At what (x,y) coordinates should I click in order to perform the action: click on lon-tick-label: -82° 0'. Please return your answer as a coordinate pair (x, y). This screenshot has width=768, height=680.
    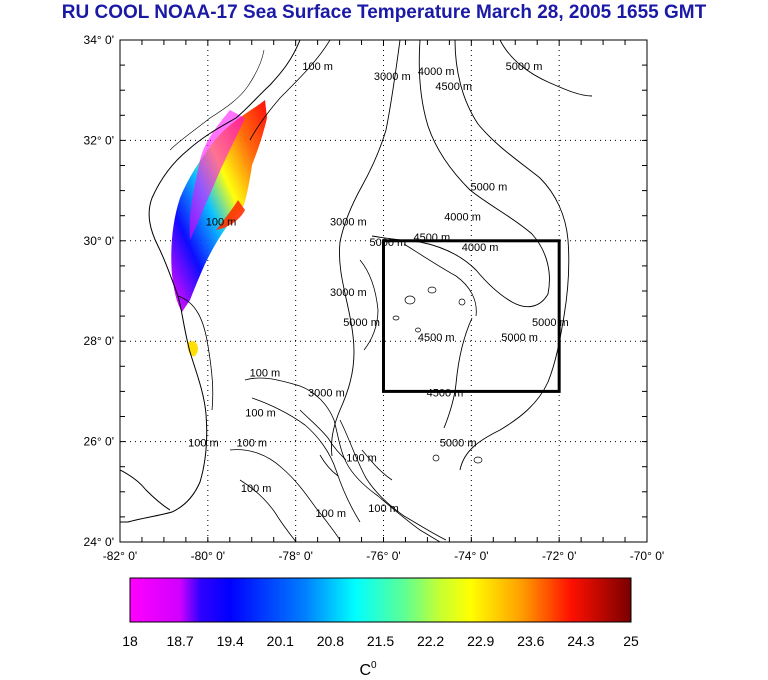
    Looking at the image, I should click on (120, 556).